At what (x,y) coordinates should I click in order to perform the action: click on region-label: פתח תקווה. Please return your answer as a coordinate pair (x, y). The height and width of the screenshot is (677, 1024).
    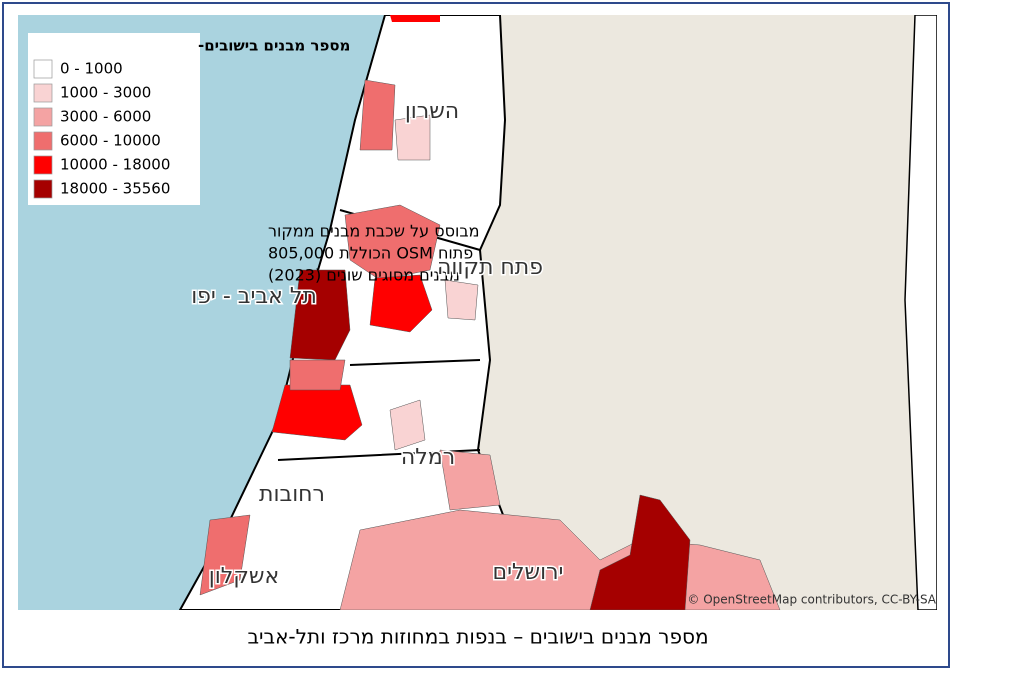
    Looking at the image, I should click on (490, 267).